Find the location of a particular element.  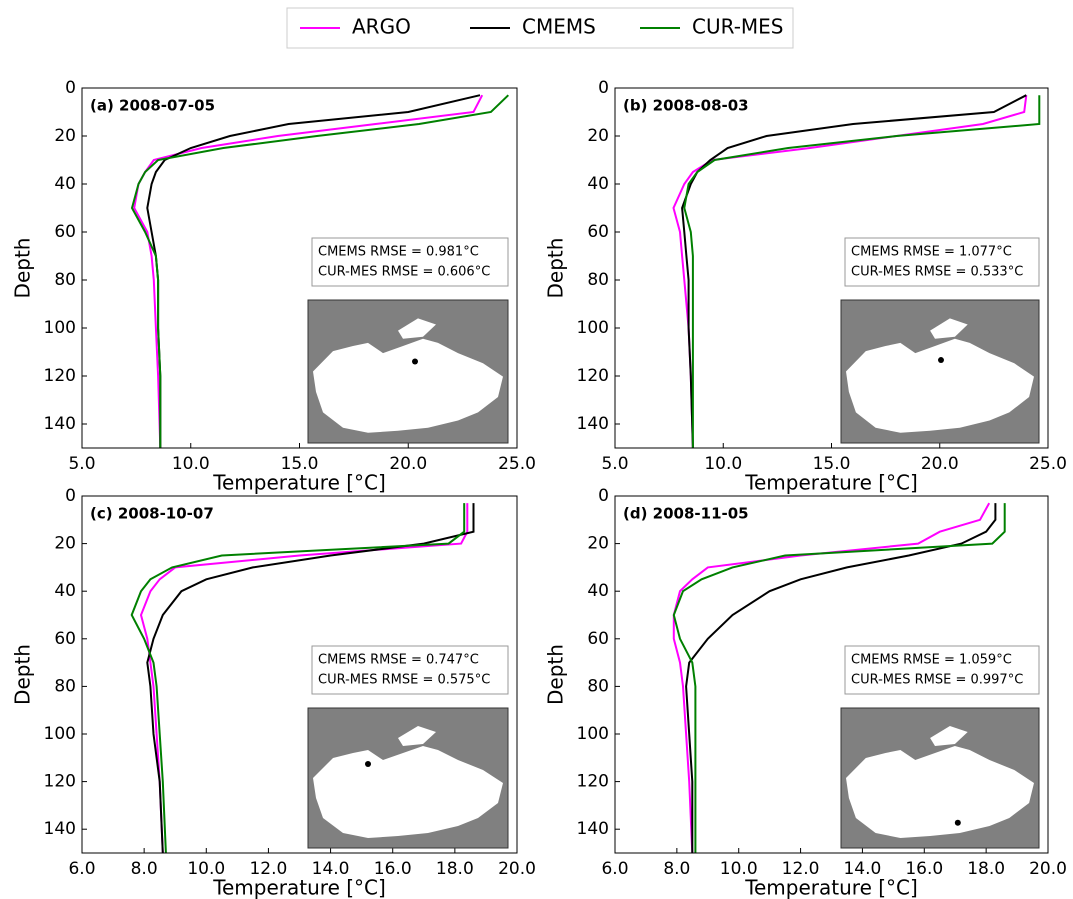

x-tick-label: 18.0 is located at coordinates (455, 869).